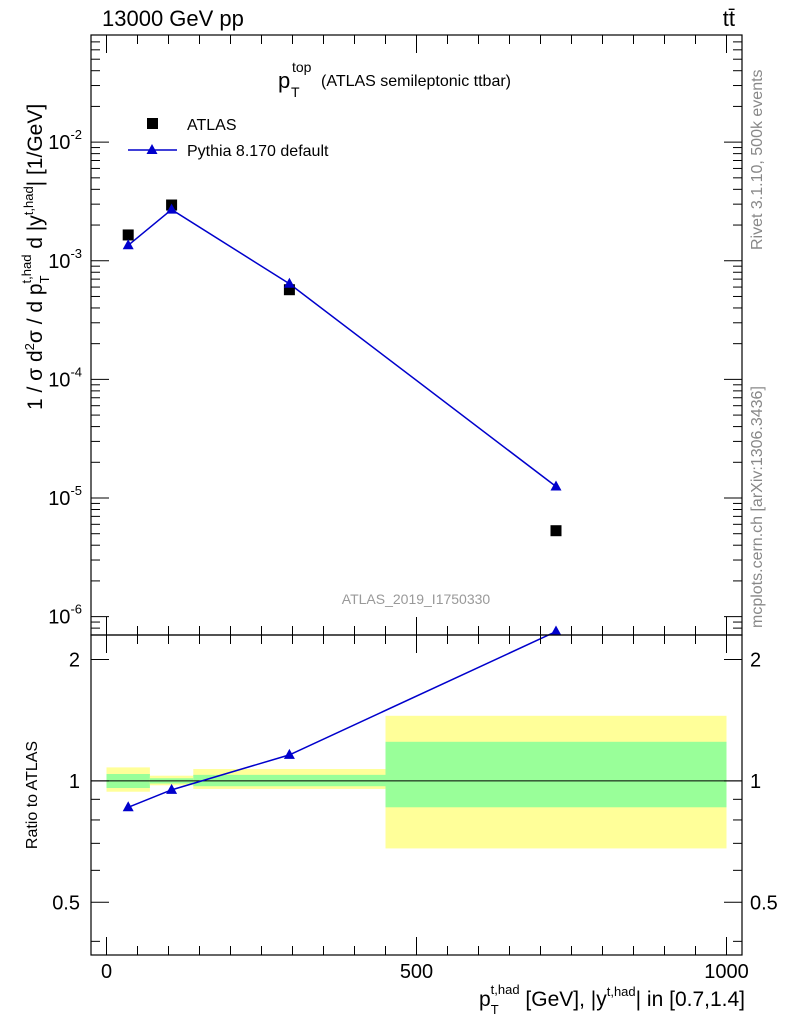 The width and height of the screenshot is (786, 1024). I want to click on legend: ATLAS Pythia 8.170 default, so click(228, 138).